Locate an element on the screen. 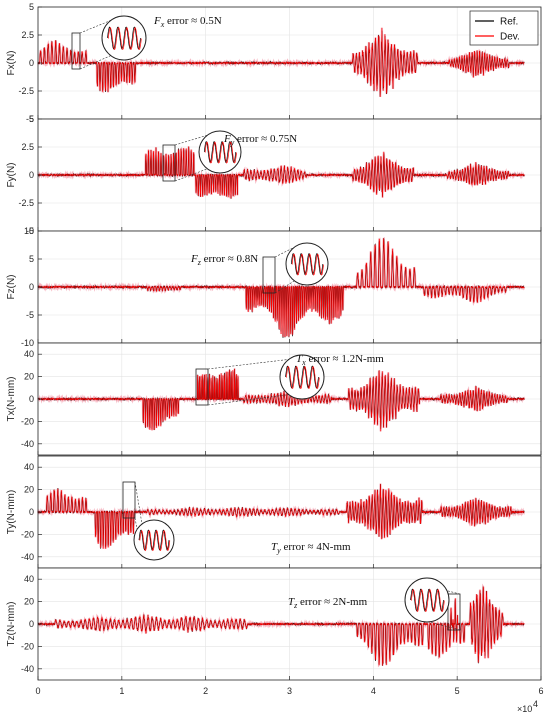 The width and height of the screenshot is (550, 719). legend-label: Dev. is located at coordinates (510, 37).